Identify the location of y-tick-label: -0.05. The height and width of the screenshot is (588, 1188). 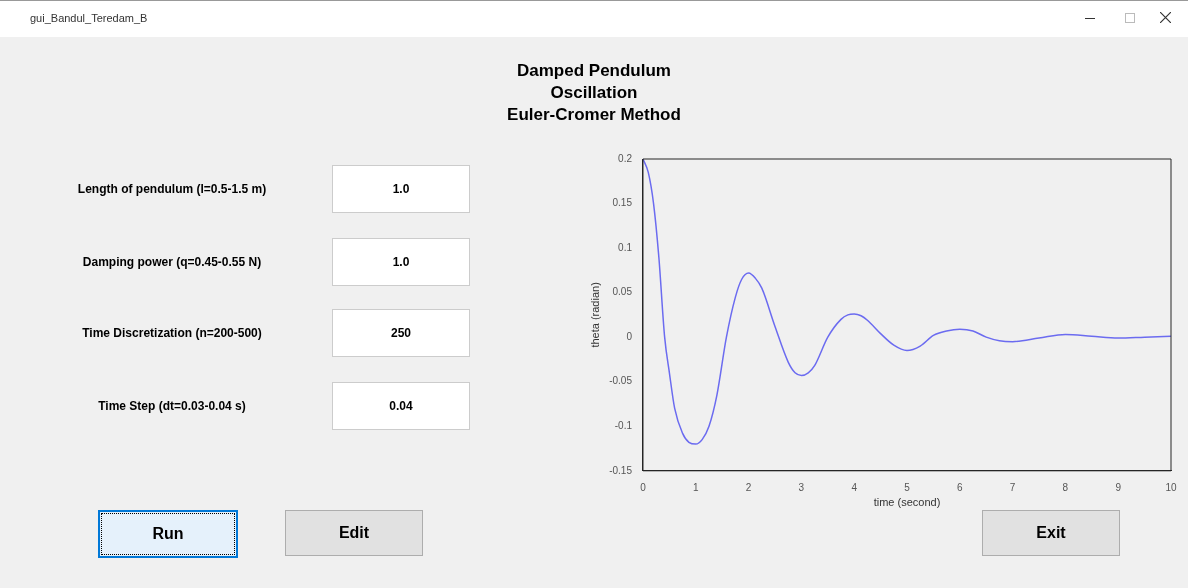
(621, 381).